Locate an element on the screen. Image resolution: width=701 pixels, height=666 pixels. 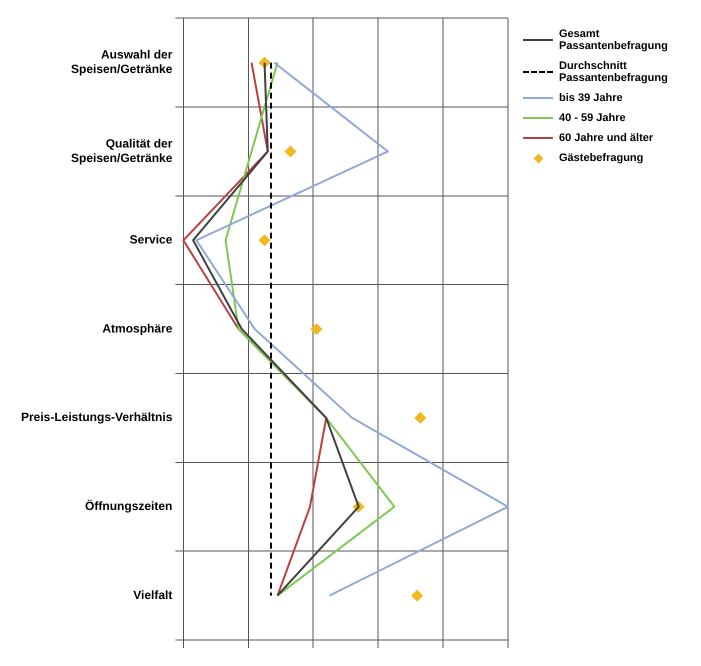
y-tick-label: Preis-Leistungs-Verhältnis is located at coordinates (96, 417).